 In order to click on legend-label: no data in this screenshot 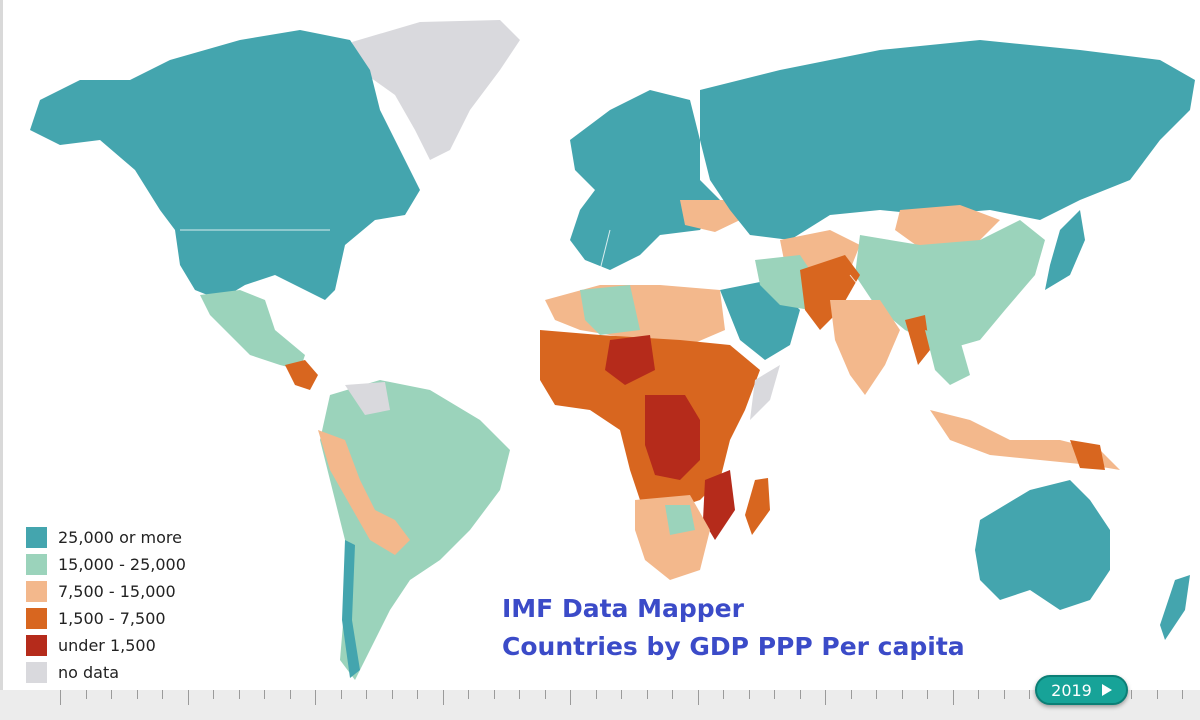, I will do `click(89, 672)`.